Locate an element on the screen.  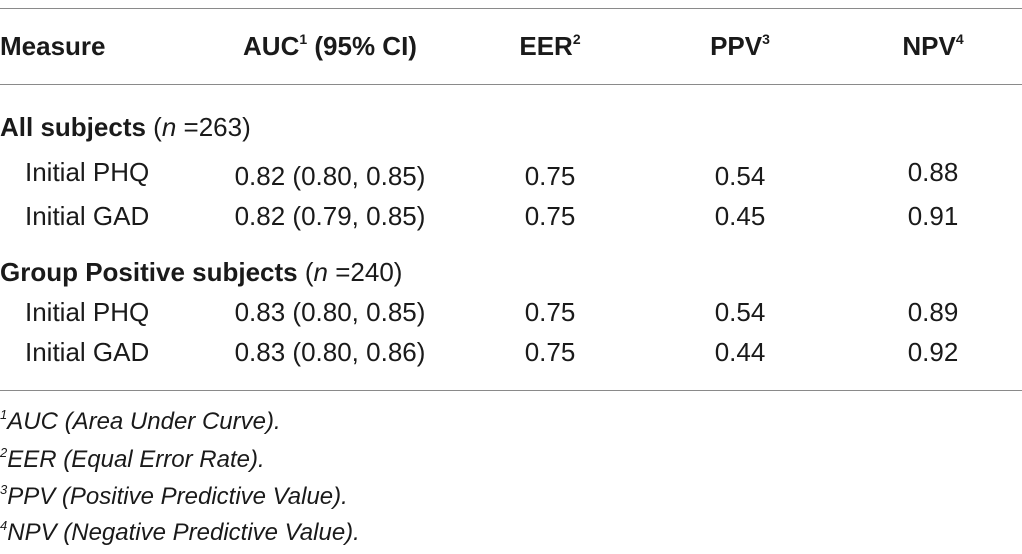
footnote: 1AUC (Area Under Curve). is located at coordinates (140, 421).